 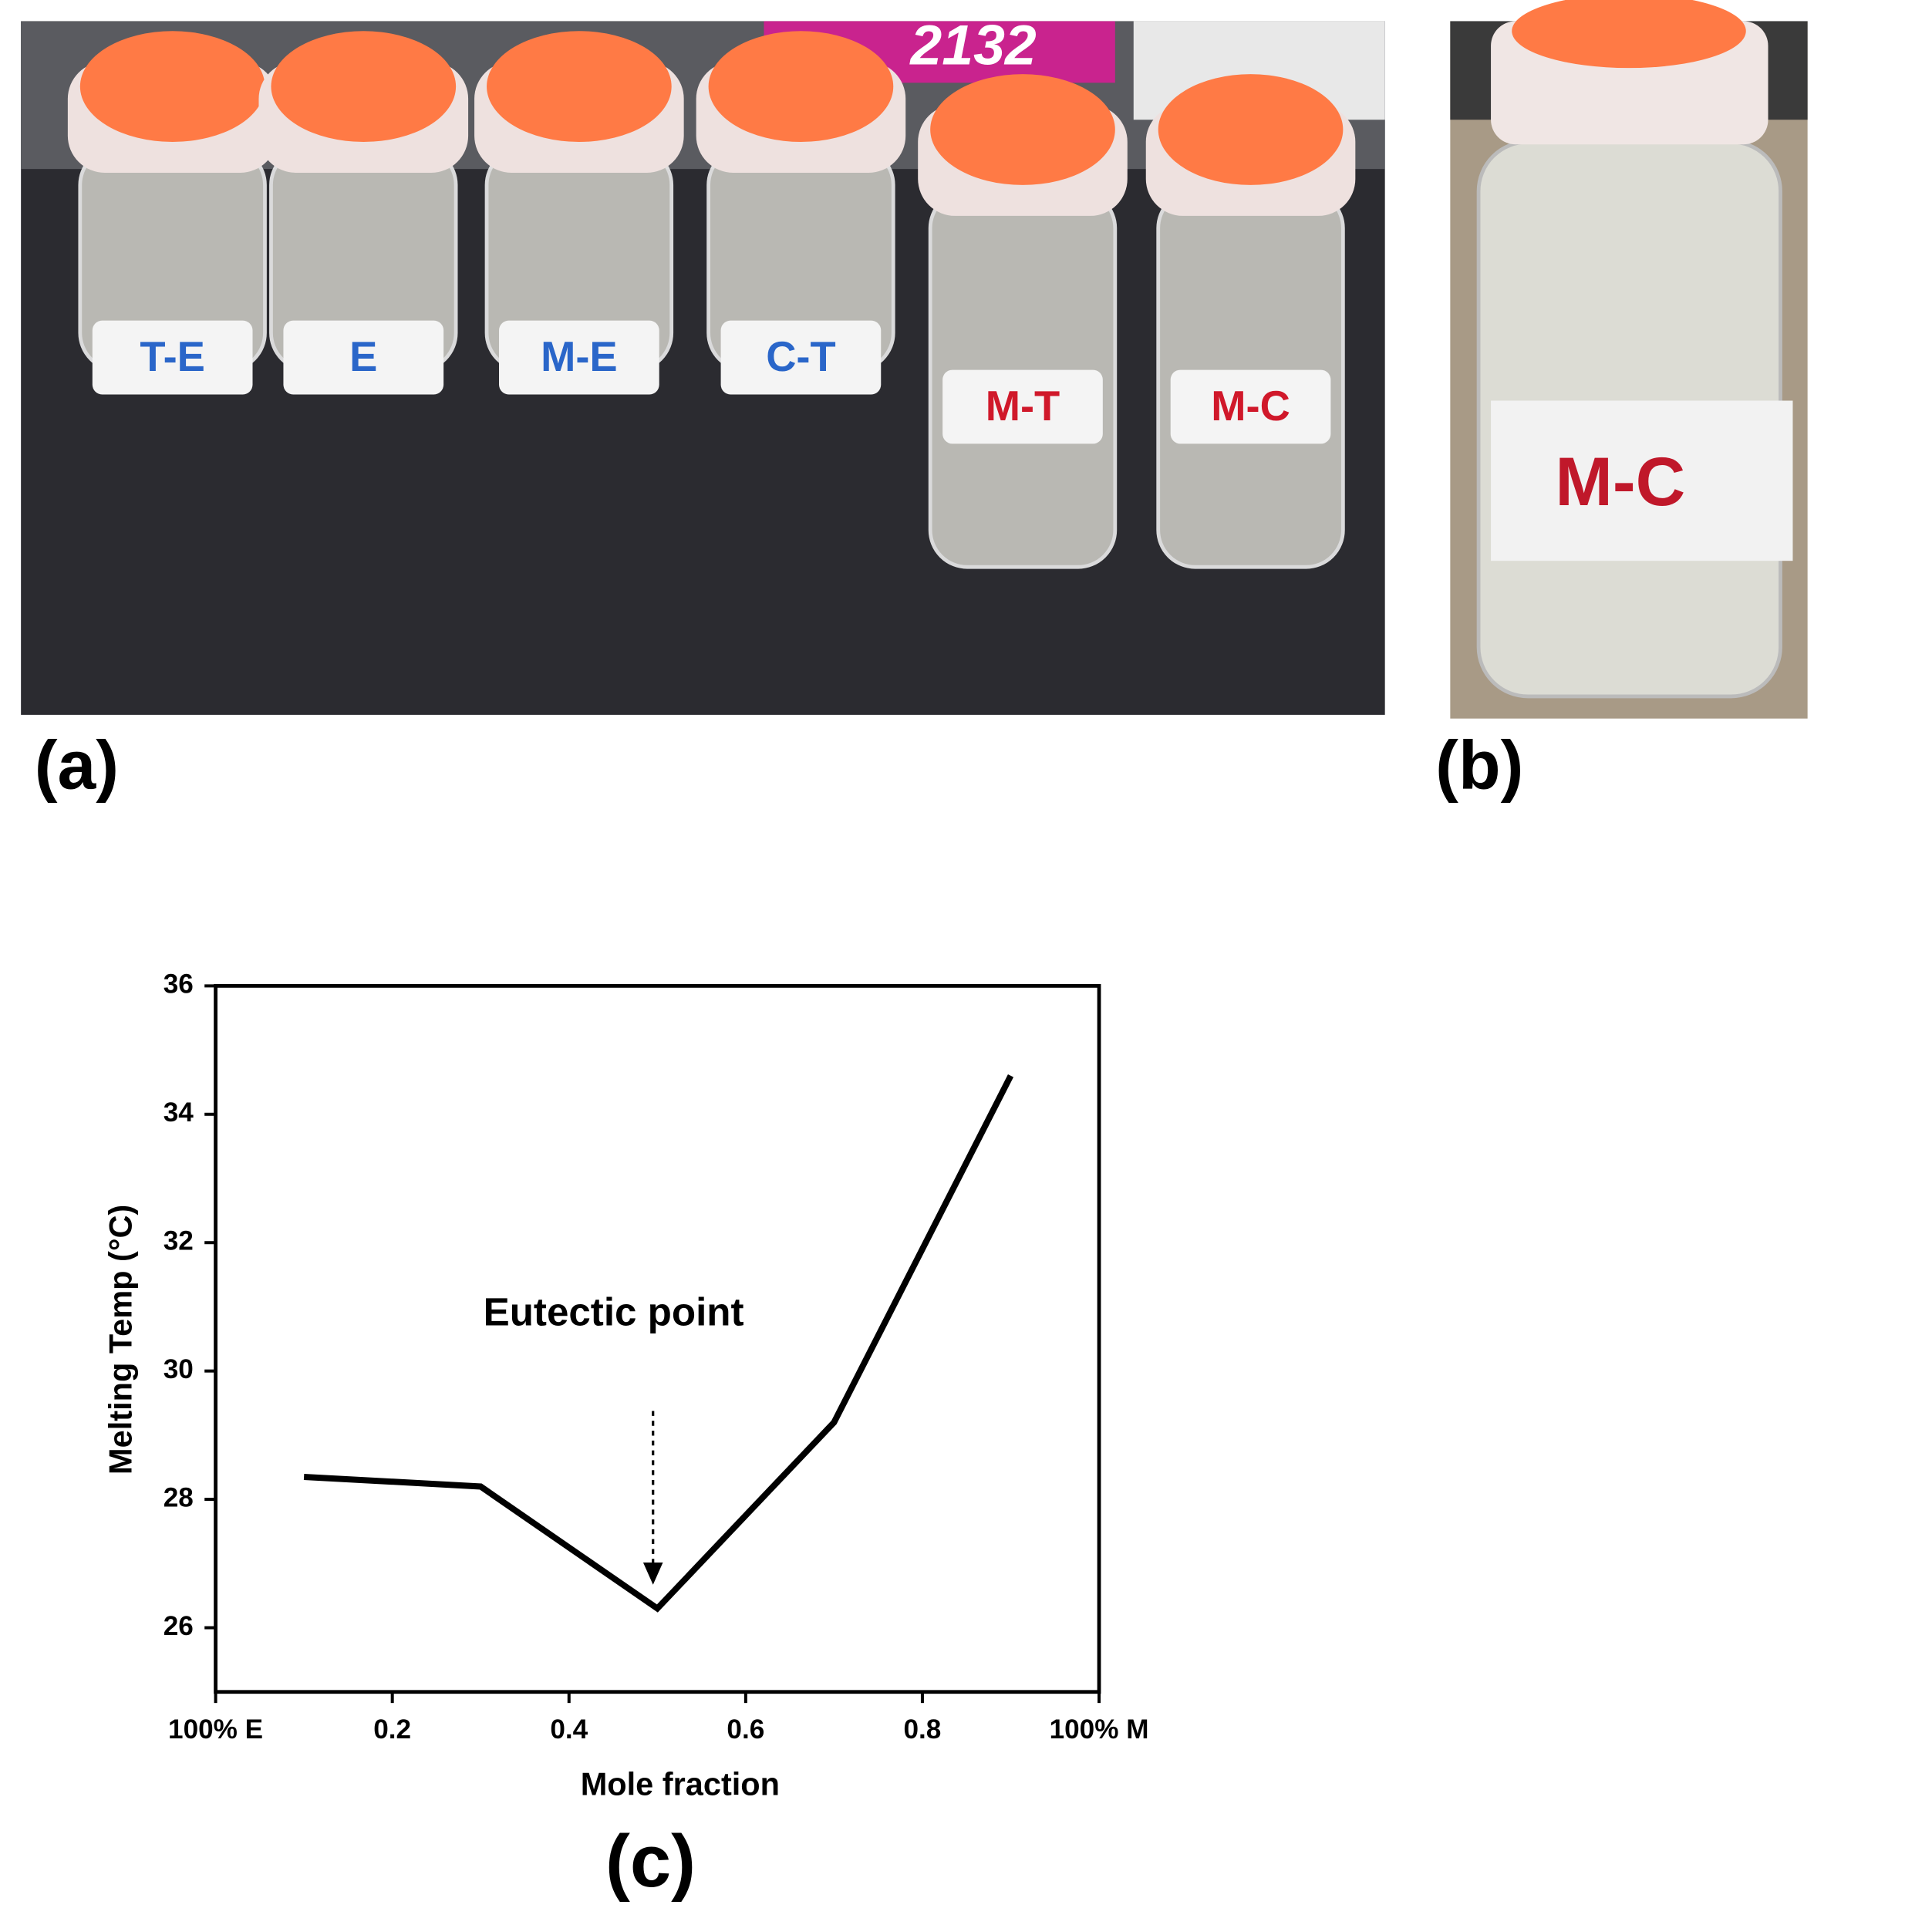 I want to click on y-axis-label: Melting Temp (°C), so click(x=121, y=1340).